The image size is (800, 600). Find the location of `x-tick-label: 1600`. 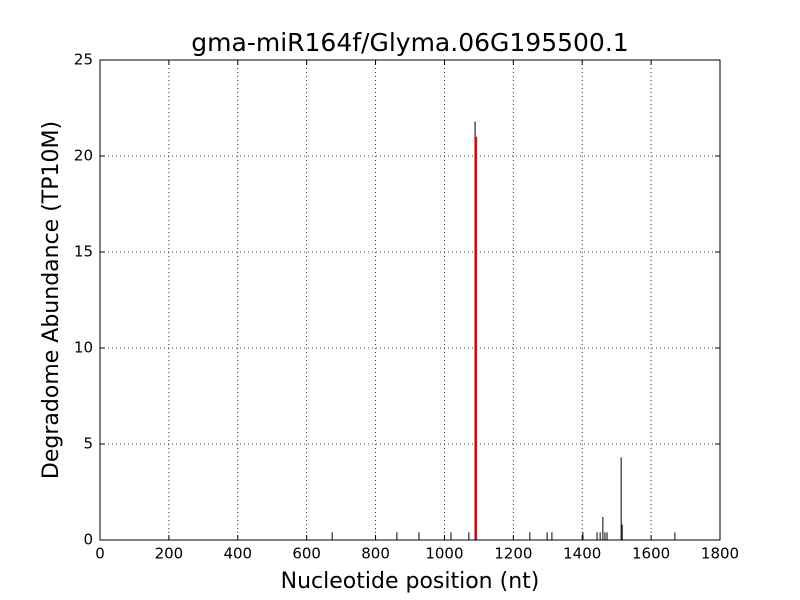

x-tick-label: 1600 is located at coordinates (651, 554).